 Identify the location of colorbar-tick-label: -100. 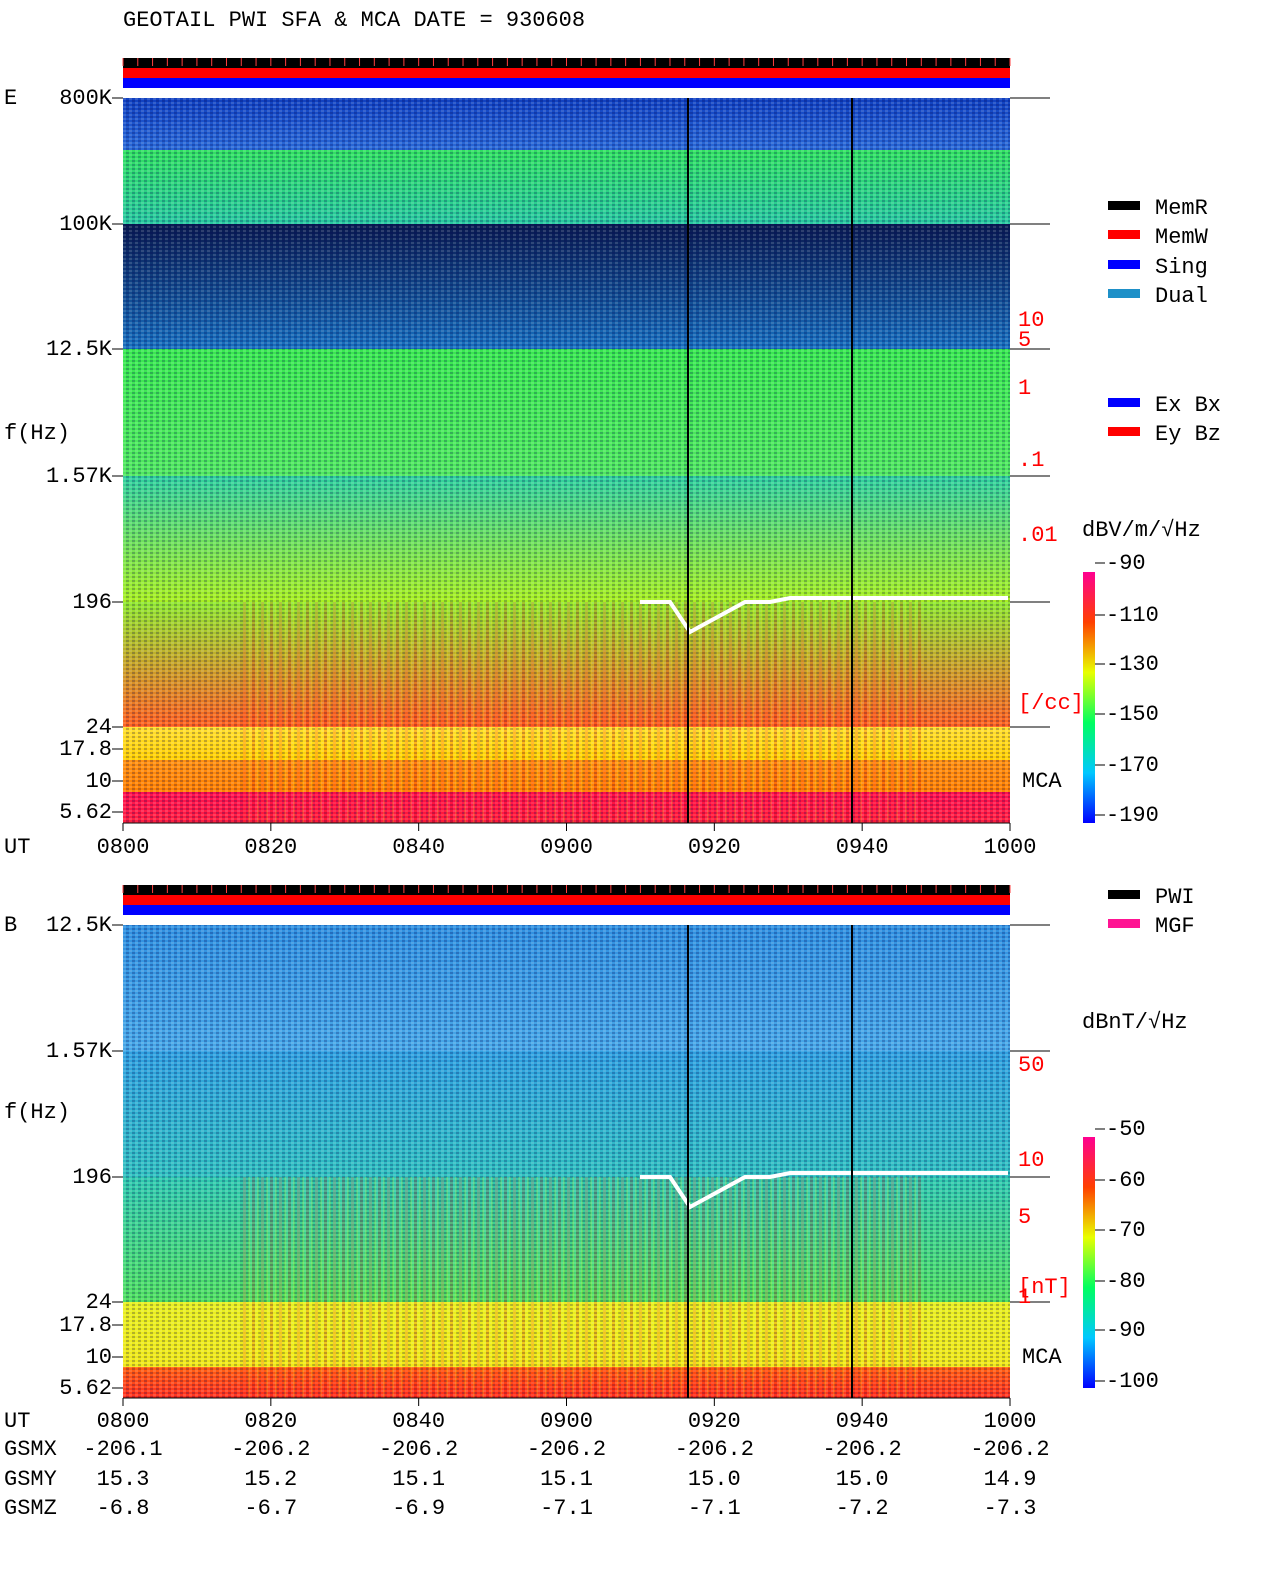
(1132, 1381).